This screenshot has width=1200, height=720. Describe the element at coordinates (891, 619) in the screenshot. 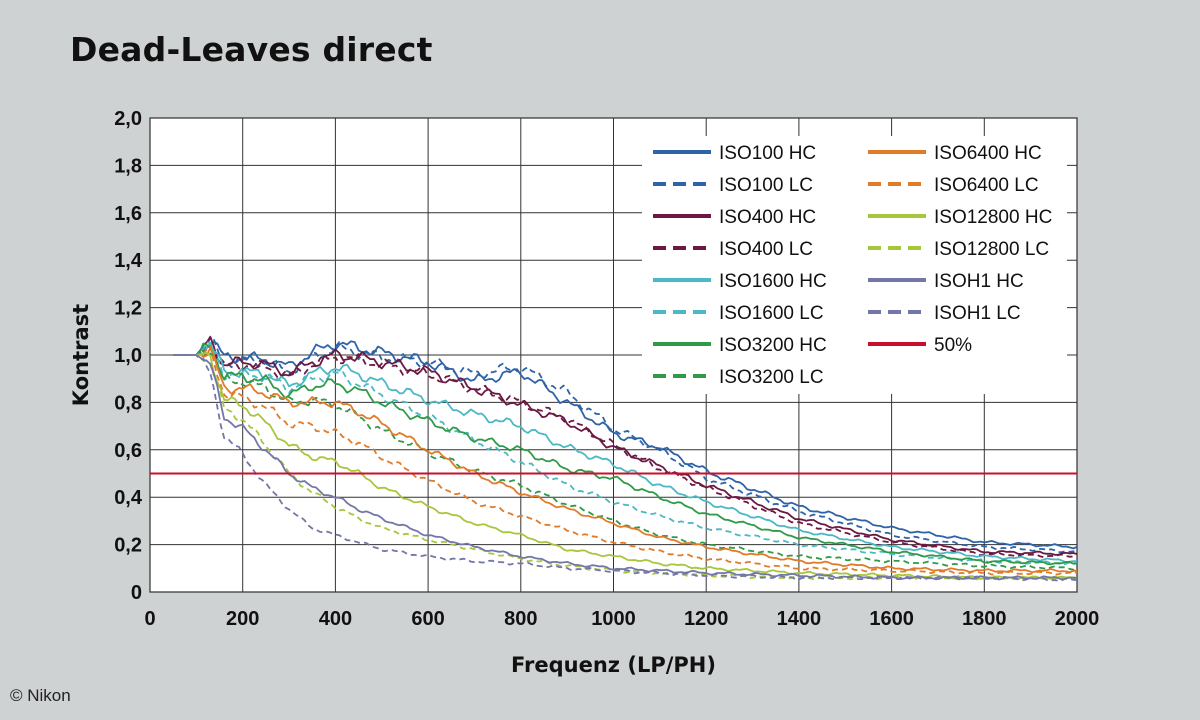

I see `x-tick-label: 1600` at that location.